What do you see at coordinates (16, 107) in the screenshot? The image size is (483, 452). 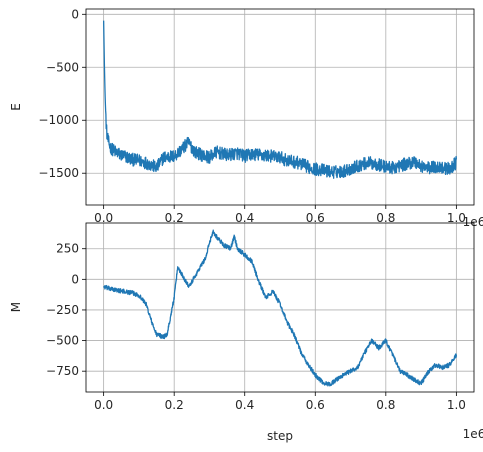 I see `y-axis-label: E` at bounding box center [16, 107].